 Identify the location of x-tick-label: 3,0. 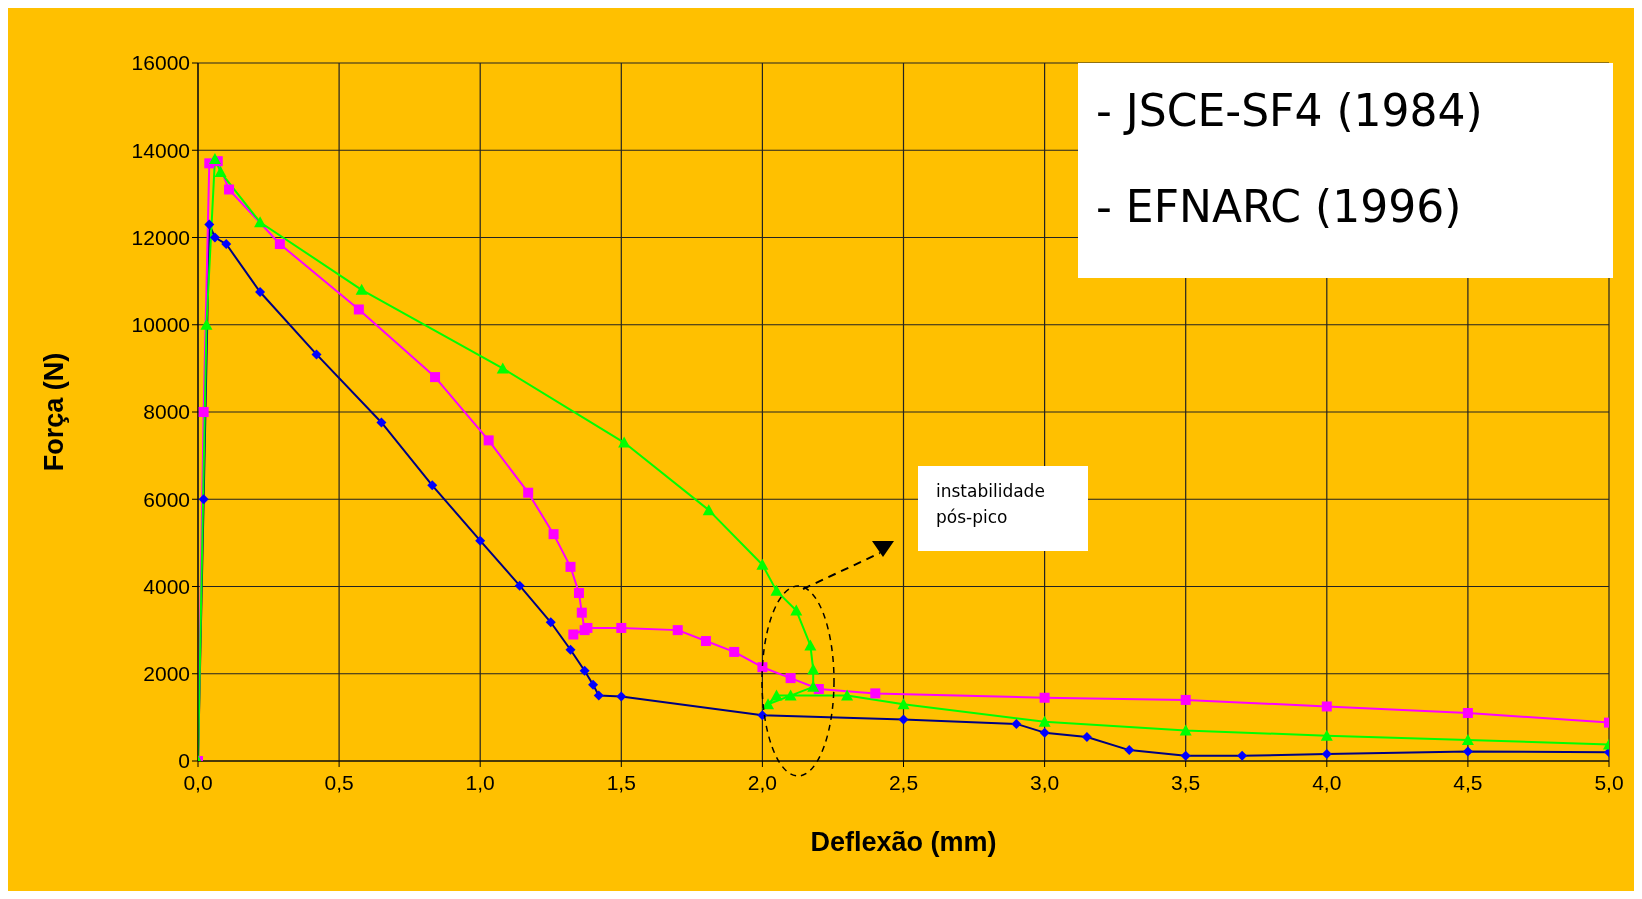
(1045, 782).